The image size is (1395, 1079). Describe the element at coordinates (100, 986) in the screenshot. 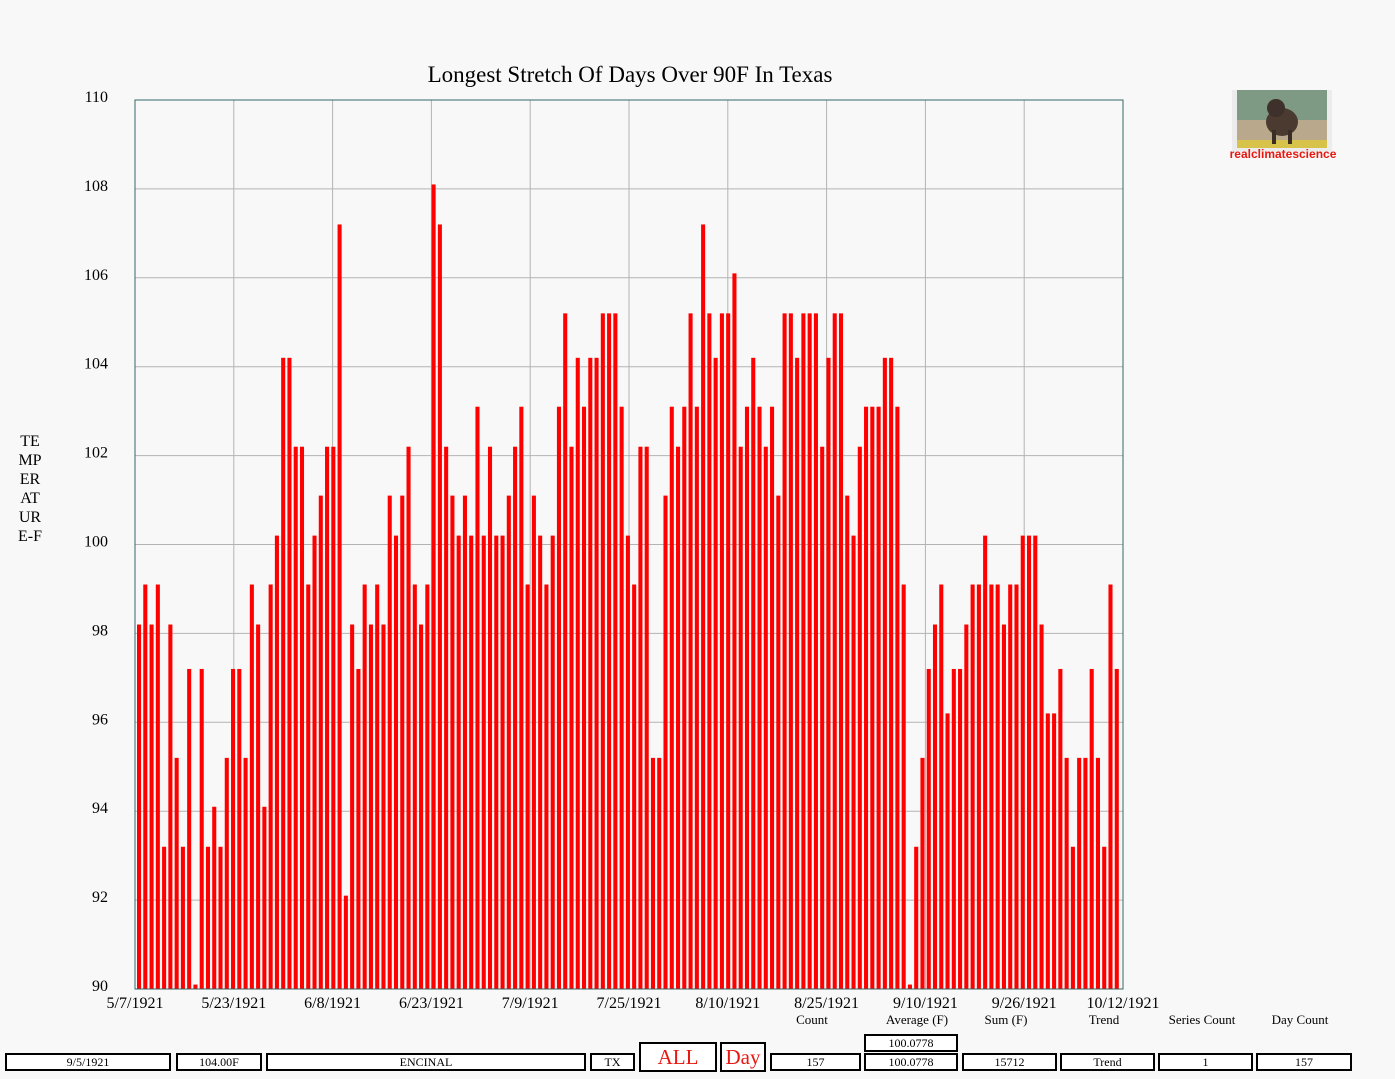

I see `y-tick-label: 90` at that location.